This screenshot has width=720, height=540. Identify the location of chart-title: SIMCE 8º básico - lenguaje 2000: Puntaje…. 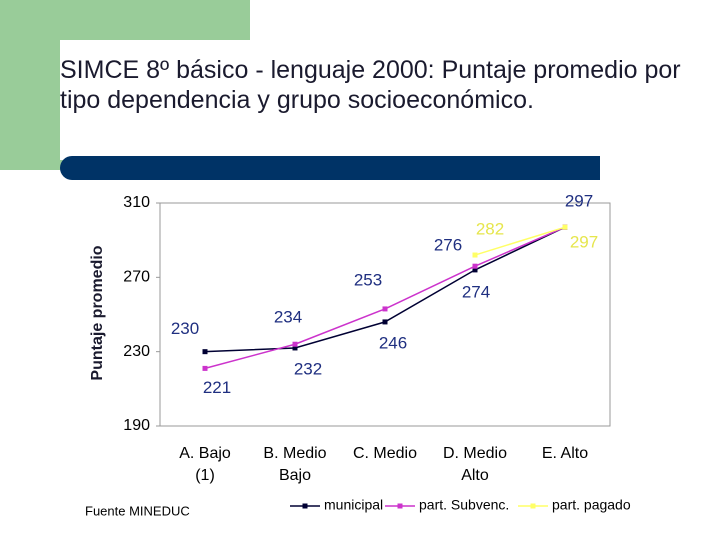
(370, 85).